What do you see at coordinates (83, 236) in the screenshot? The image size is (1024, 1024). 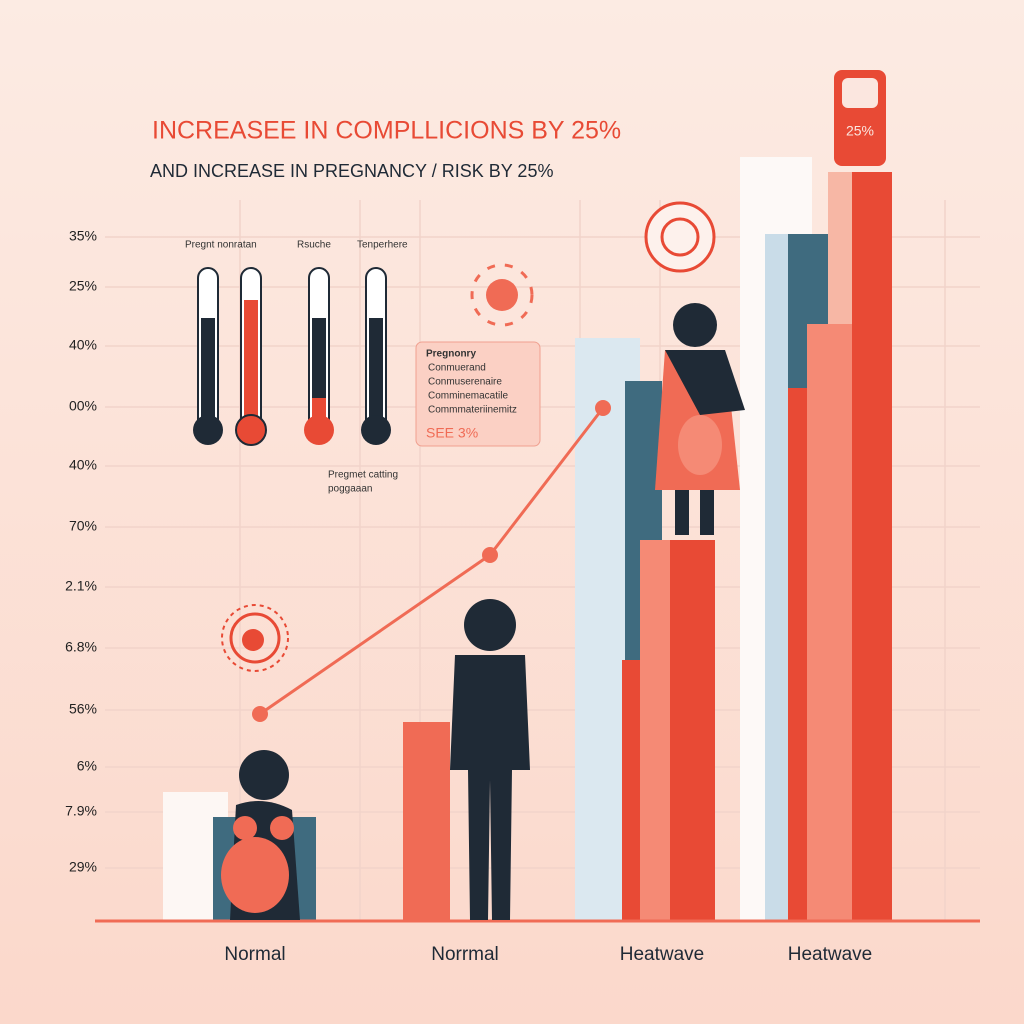 I see `y-label: 35%` at bounding box center [83, 236].